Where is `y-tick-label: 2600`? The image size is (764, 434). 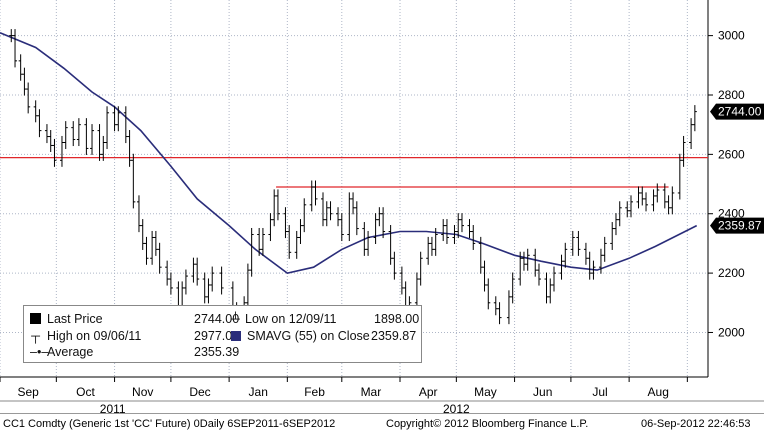 y-tick-label: 2600 is located at coordinates (731, 154).